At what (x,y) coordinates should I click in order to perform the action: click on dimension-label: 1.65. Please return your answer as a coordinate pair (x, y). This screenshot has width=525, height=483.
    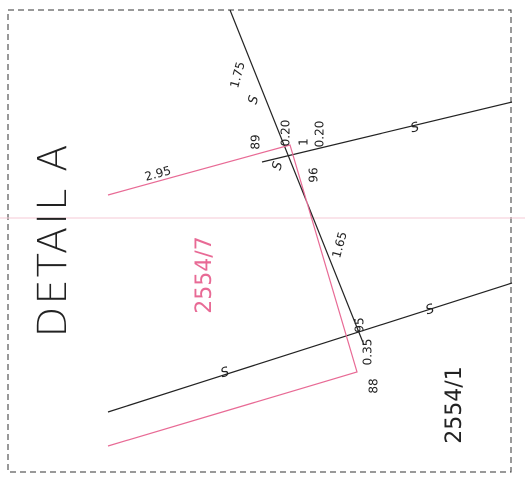
    Looking at the image, I should click on (339, 244).